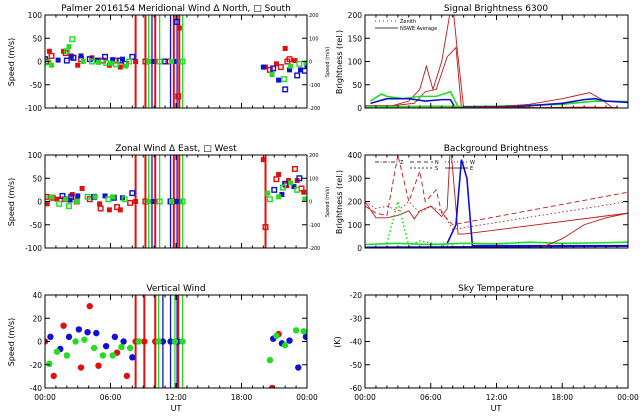 This screenshot has width=640, height=420. Describe the element at coordinates (496, 215) in the screenshot. I see `series-line-red-dot` at that location.